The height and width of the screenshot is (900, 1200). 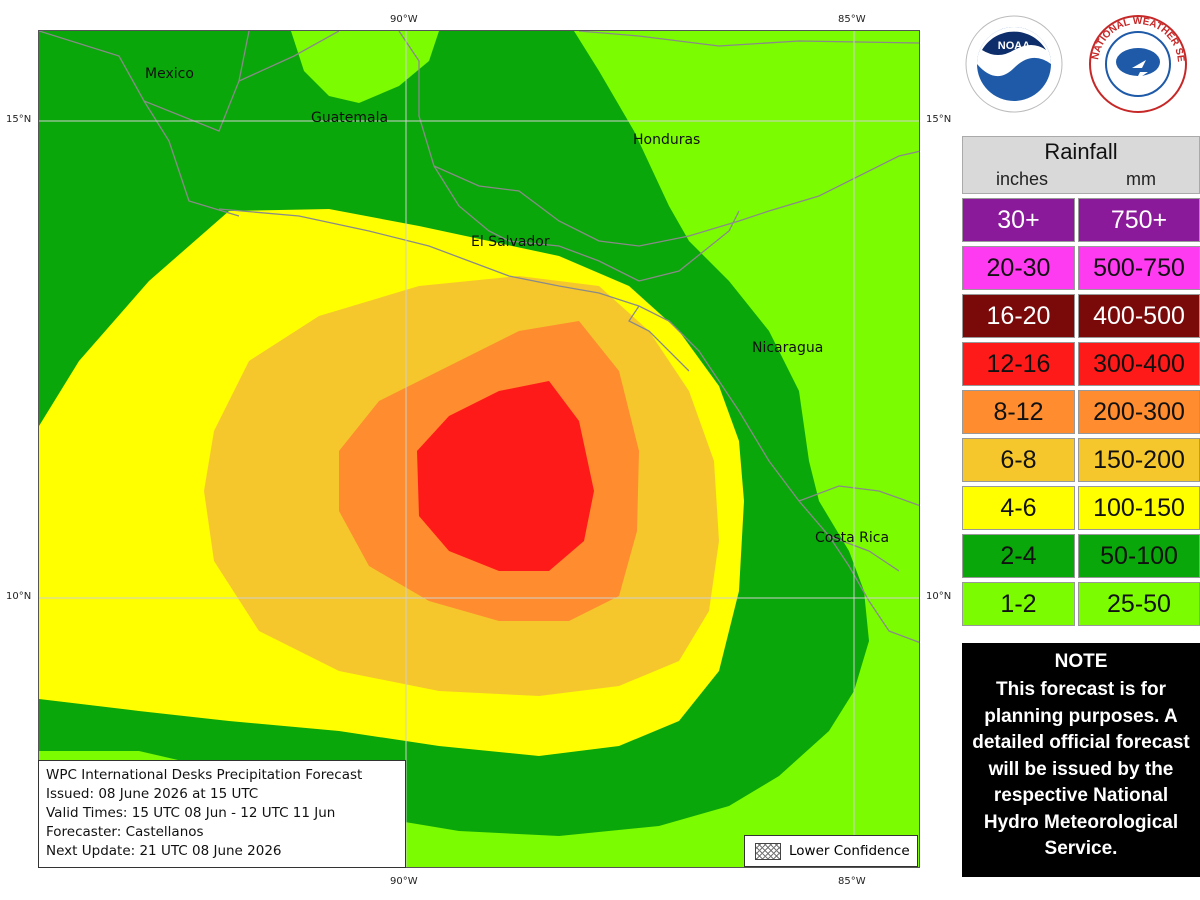 What do you see at coordinates (1018, 412) in the screenshot?
I see `legend-cell-inches: 8-12` at bounding box center [1018, 412].